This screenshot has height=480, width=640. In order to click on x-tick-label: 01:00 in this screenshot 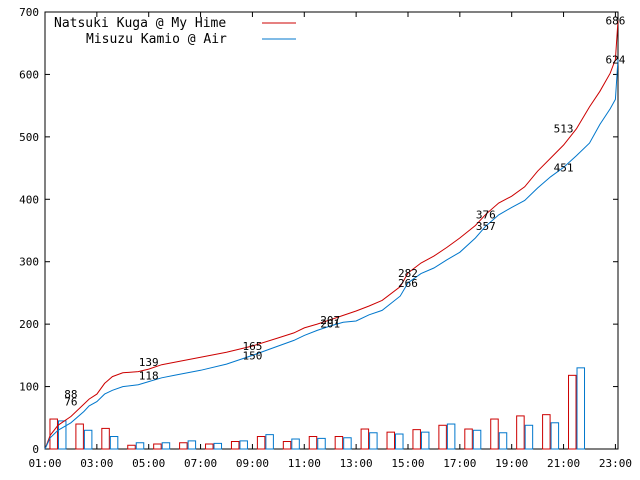, I will do `click(44, 463)`.